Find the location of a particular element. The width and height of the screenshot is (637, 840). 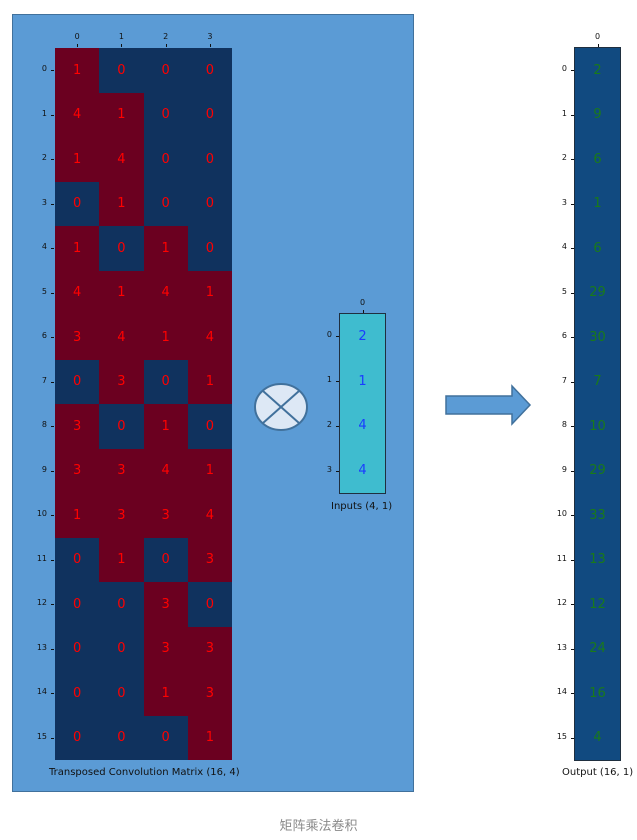

matrix-row-label: 13 is located at coordinates (41, 647).